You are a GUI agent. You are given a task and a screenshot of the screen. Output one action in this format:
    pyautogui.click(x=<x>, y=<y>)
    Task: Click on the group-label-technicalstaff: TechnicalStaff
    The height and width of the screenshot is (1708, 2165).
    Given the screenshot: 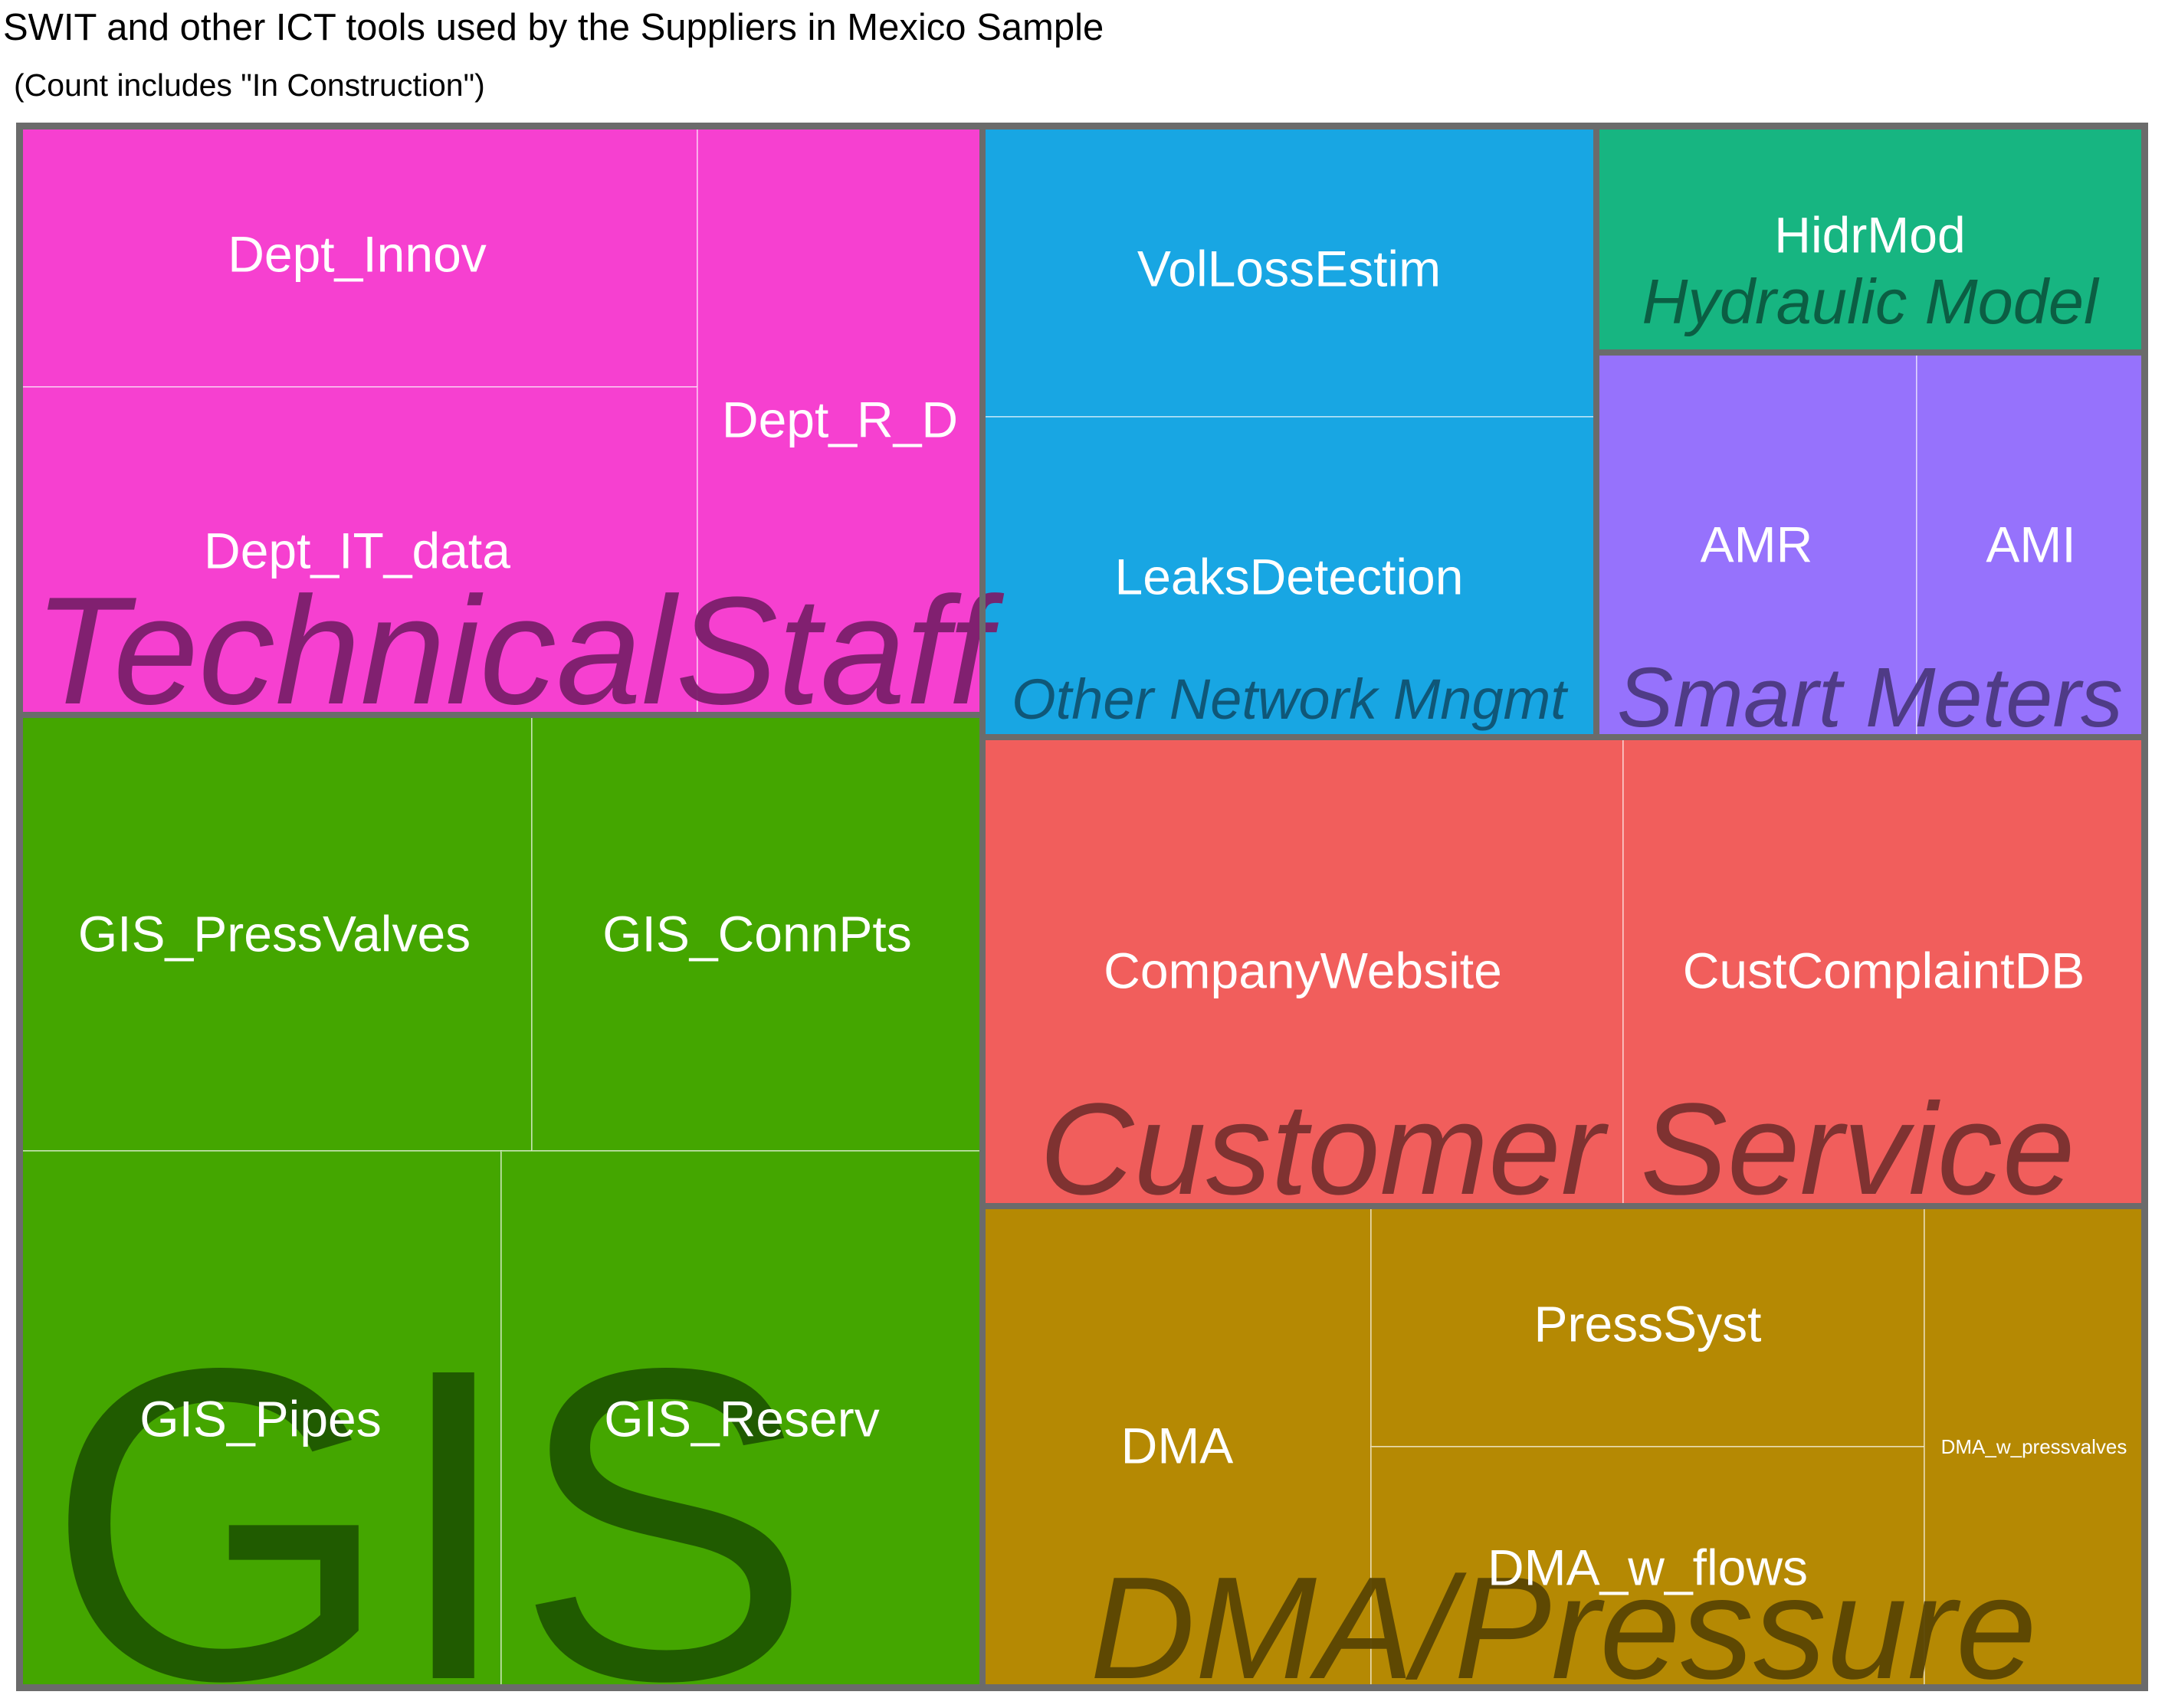 What is the action you would take?
    pyautogui.click(x=519, y=651)
    